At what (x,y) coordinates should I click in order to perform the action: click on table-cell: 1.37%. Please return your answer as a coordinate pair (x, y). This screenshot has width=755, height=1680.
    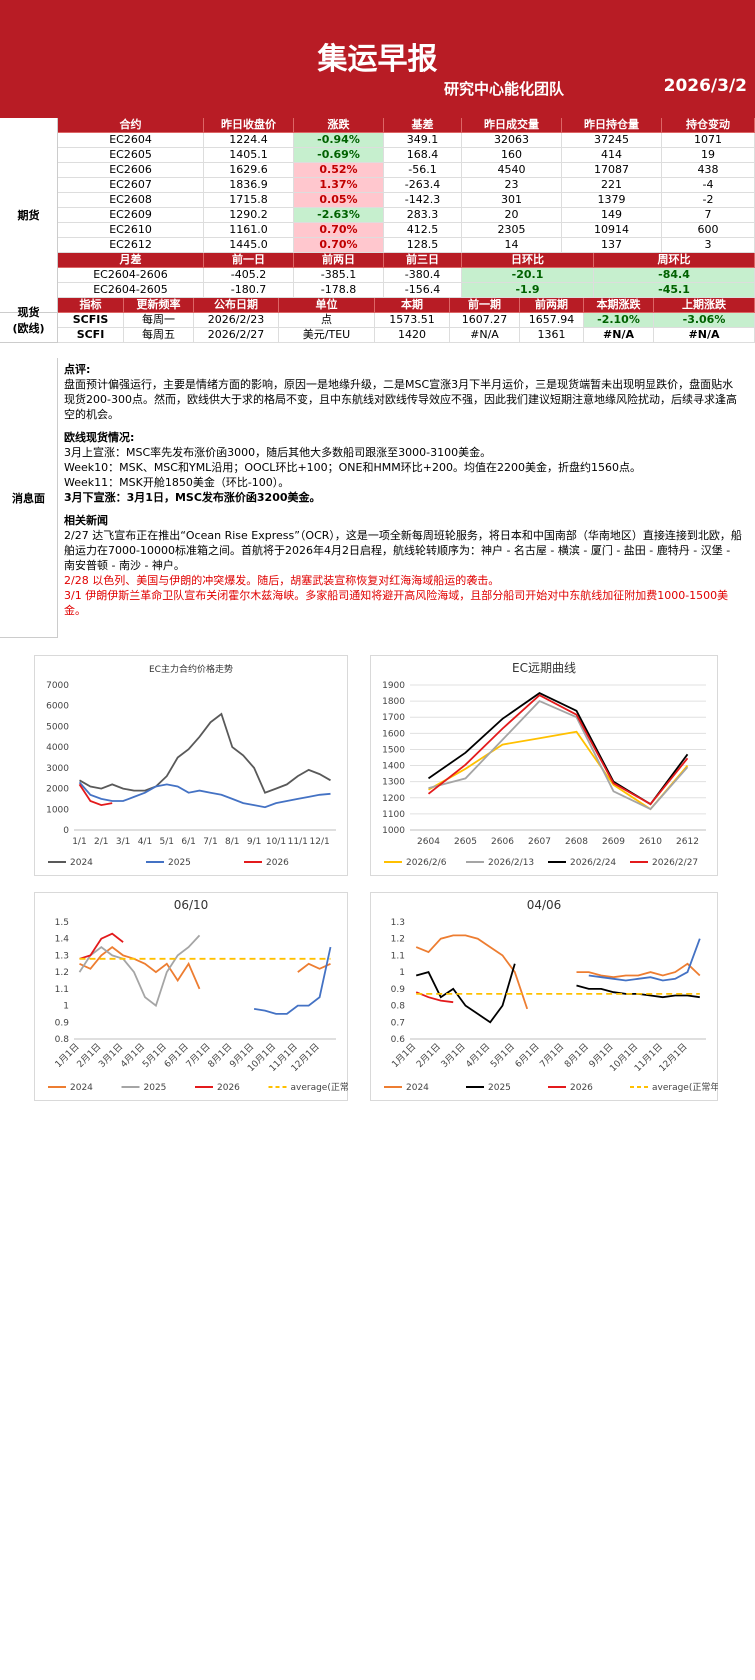
    Looking at the image, I should click on (339, 185).